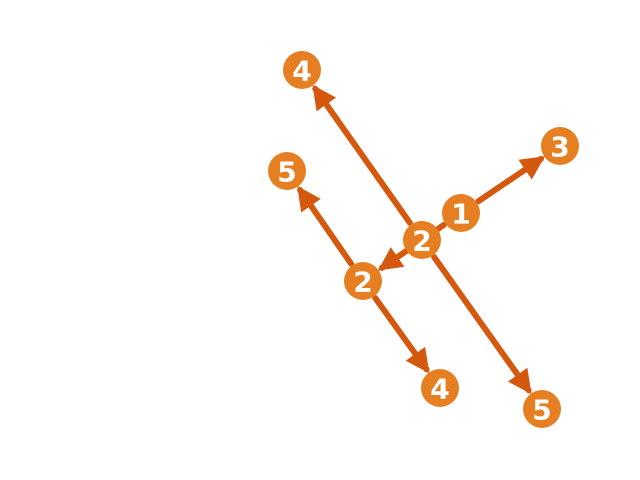  I want to click on node-n2a: 2, so click(422, 240).